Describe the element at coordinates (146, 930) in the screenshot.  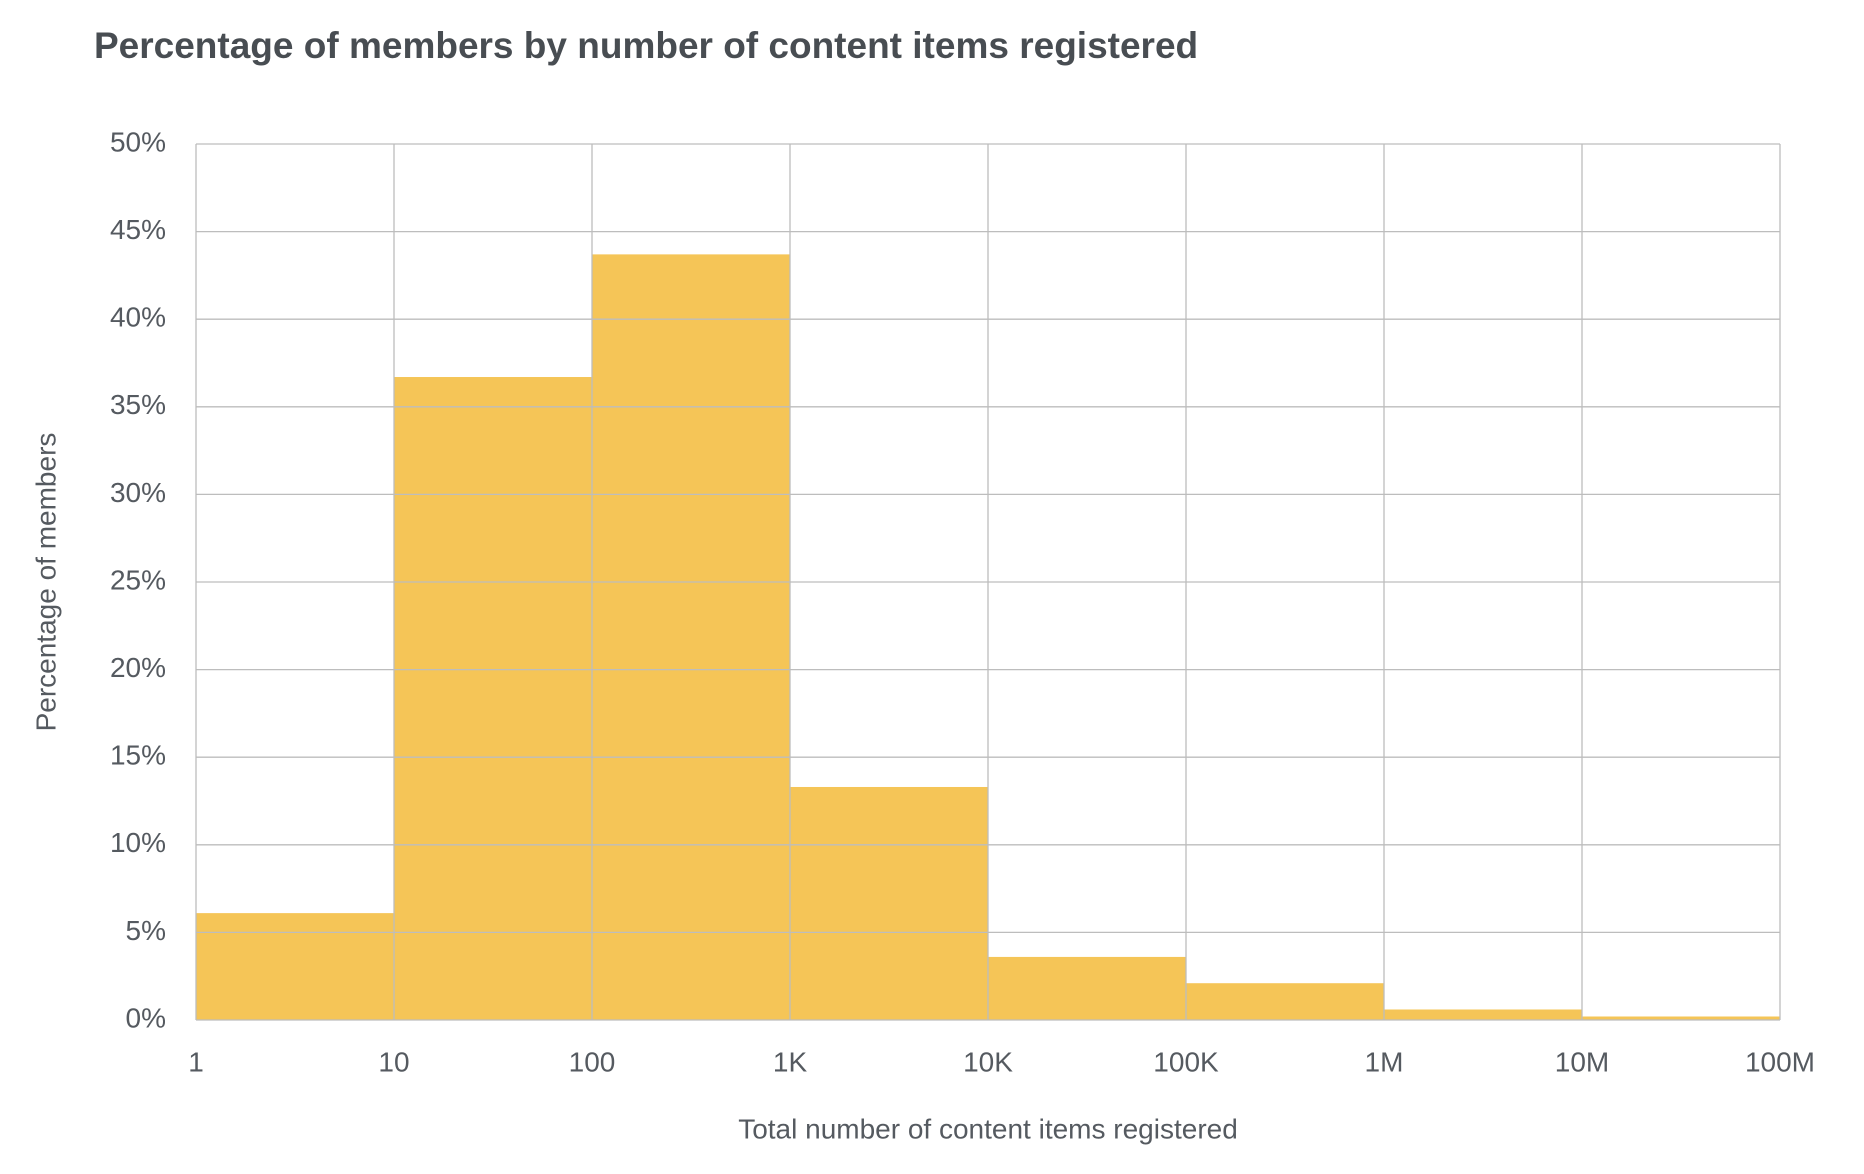
I see `y-tick-label: 5%` at that location.